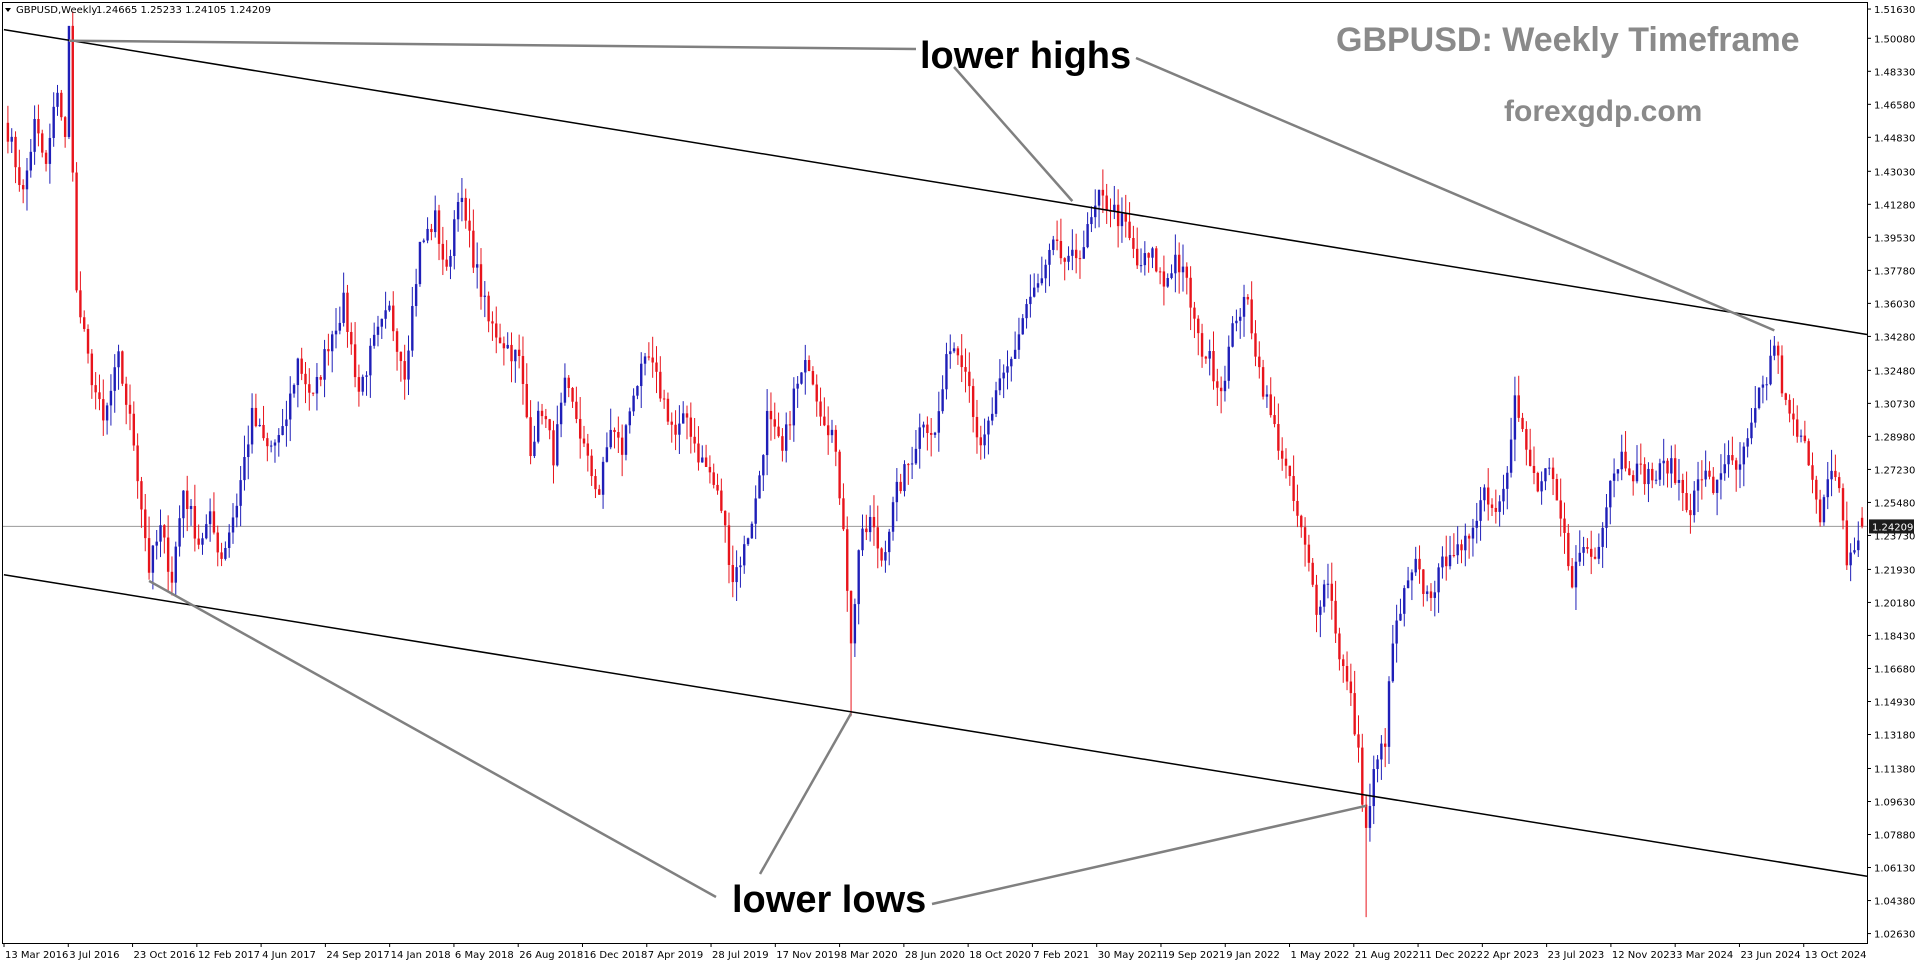 The height and width of the screenshot is (964, 1916). I want to click on y-tick-label: 1.21930, so click(1894, 570).